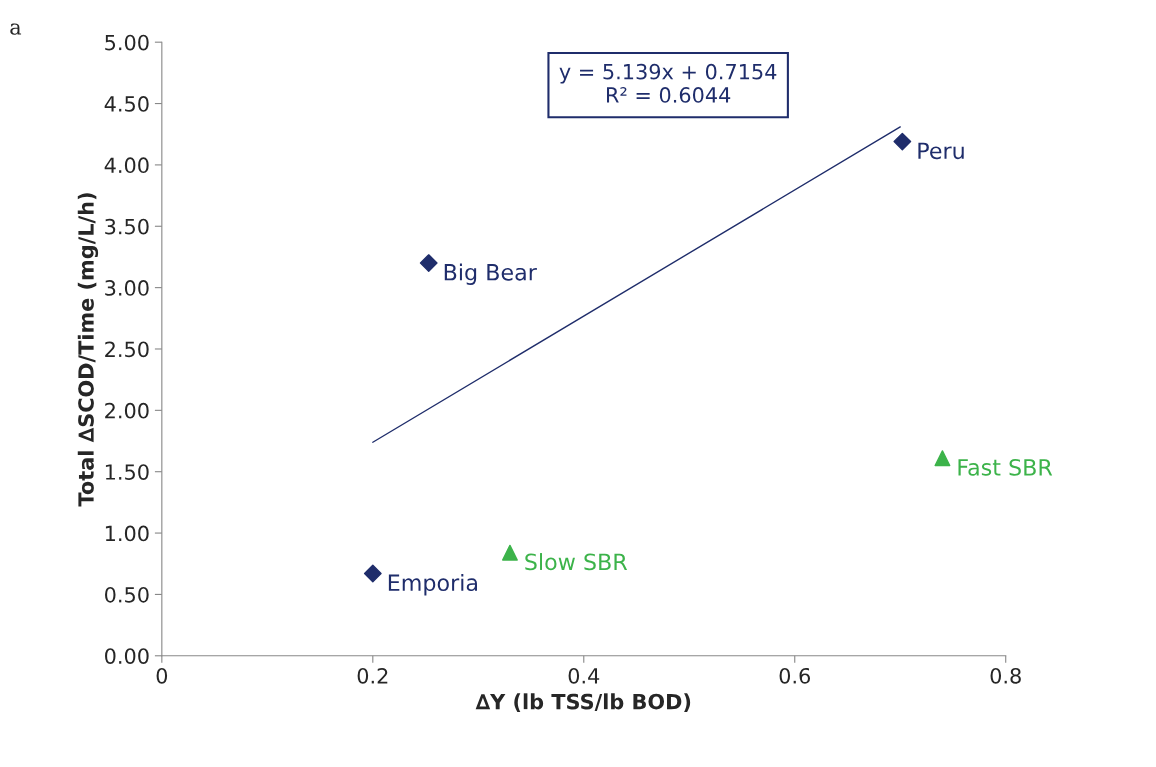 This screenshot has width=1156, height=767. I want to click on y-tick-label: 3.50, so click(127, 226).